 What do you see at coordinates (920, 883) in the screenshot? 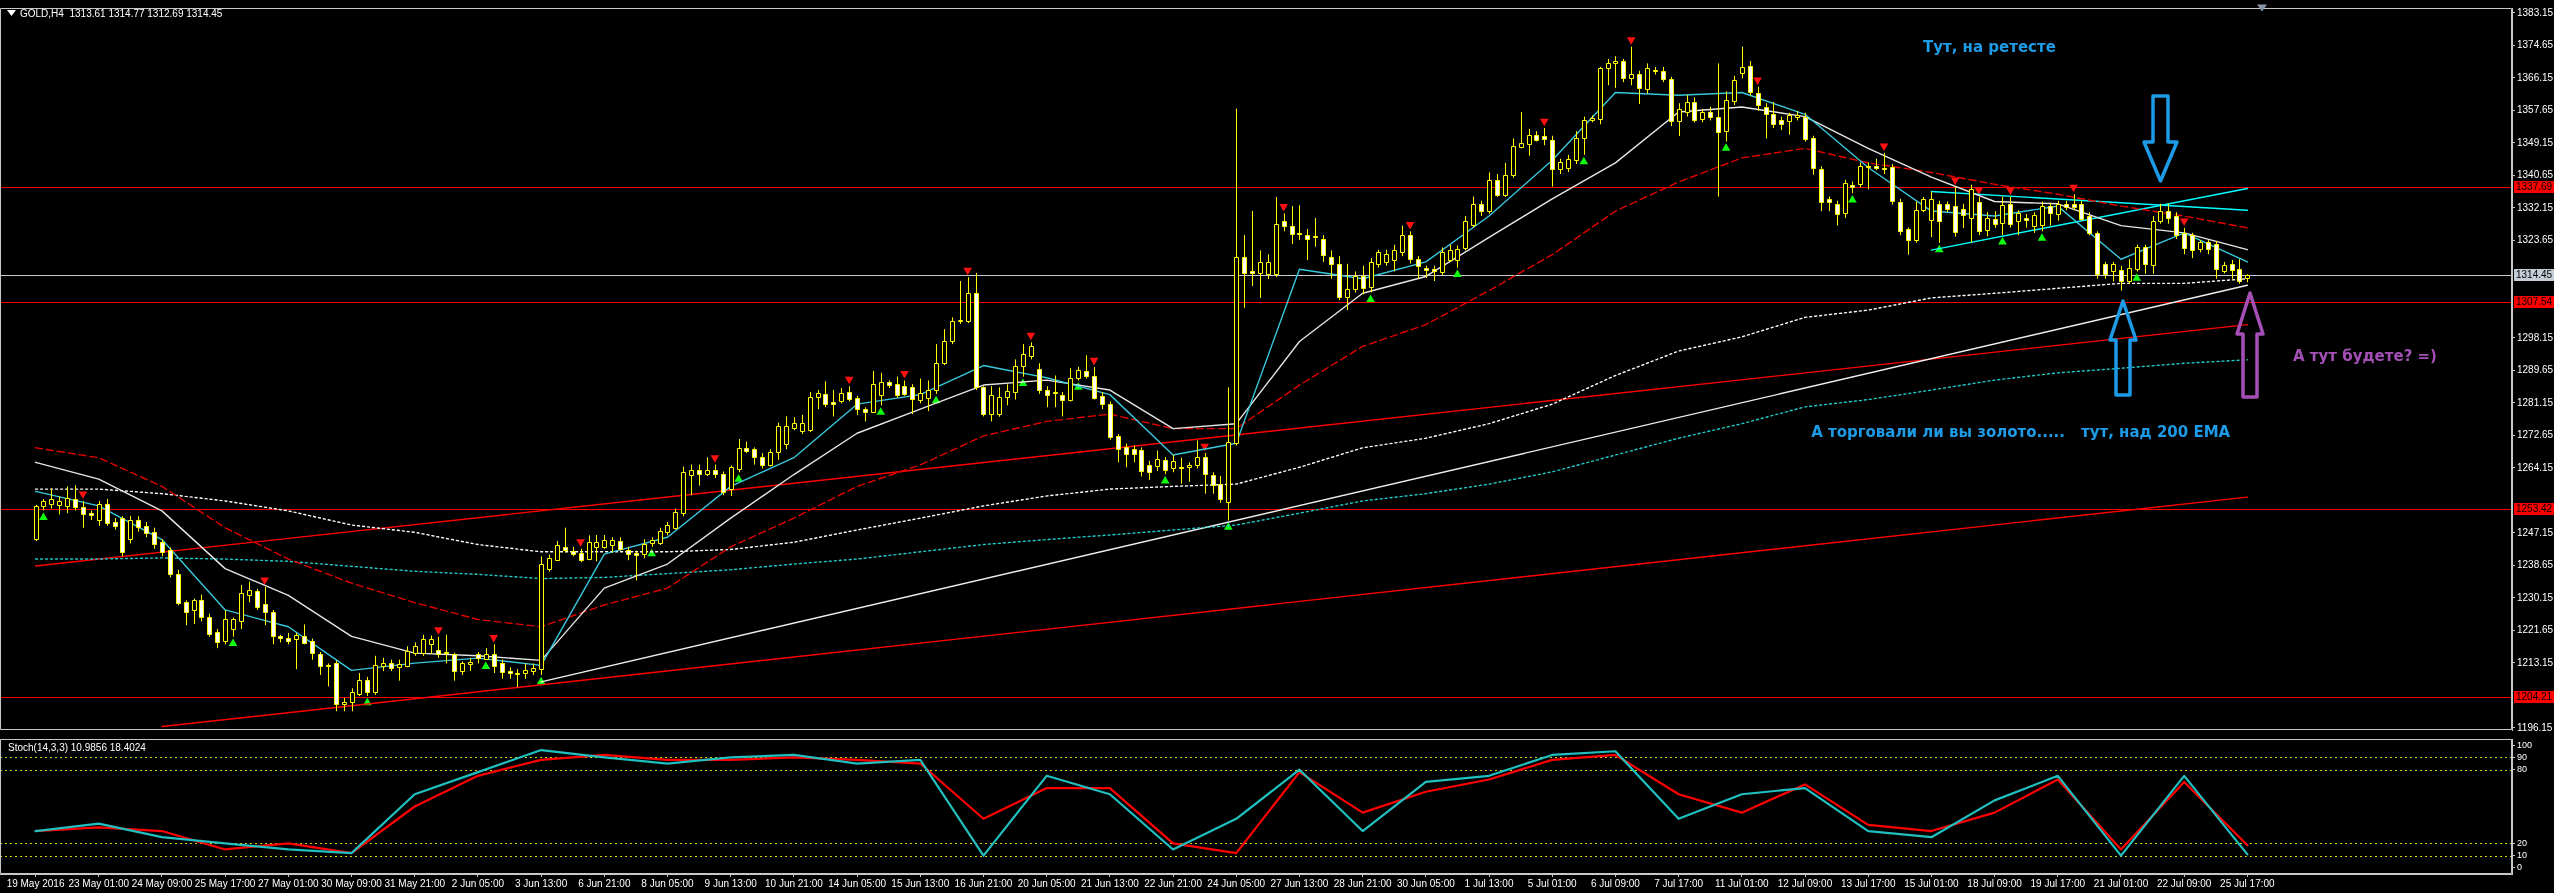
I see `x-tick-label: 15 Jun 13:00` at bounding box center [920, 883].